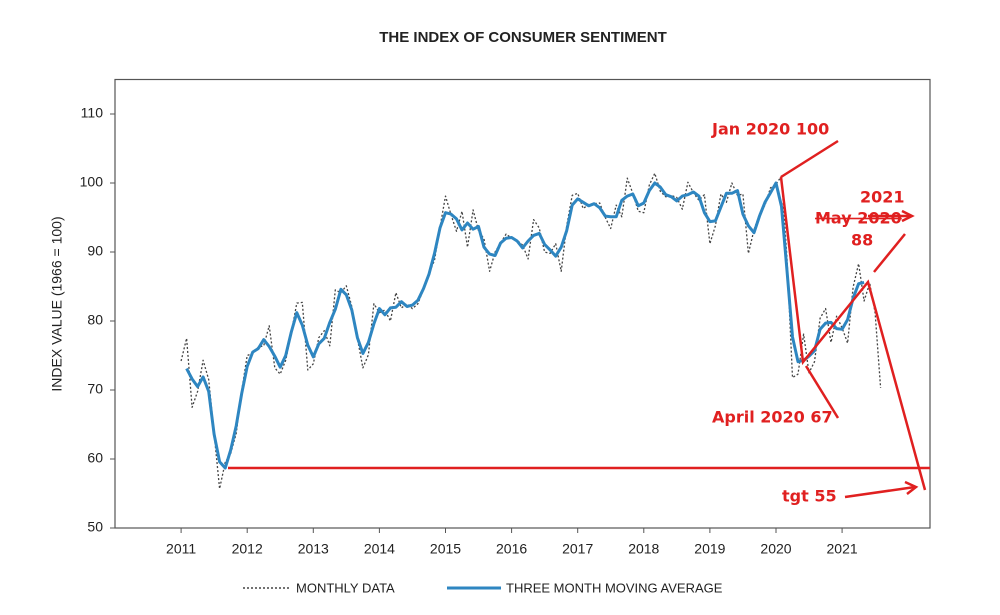 Image resolution: width=1000 pixels, height=615 pixels. Describe the element at coordinates (247, 549) in the screenshot. I see `x-tick-label: 2012` at that location.